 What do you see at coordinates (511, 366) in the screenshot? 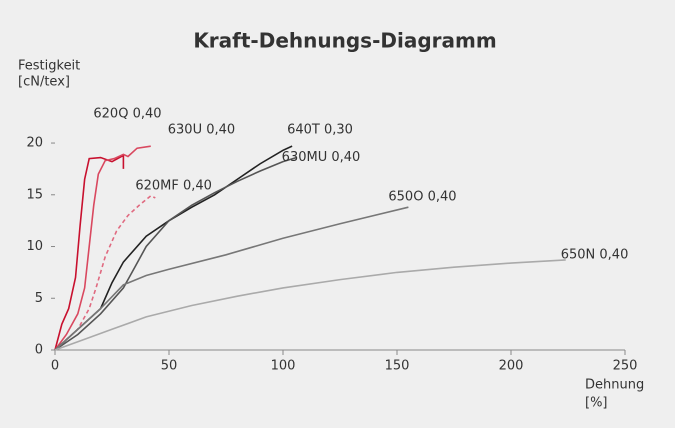
I see `x-tick-label: 200` at bounding box center [511, 366].